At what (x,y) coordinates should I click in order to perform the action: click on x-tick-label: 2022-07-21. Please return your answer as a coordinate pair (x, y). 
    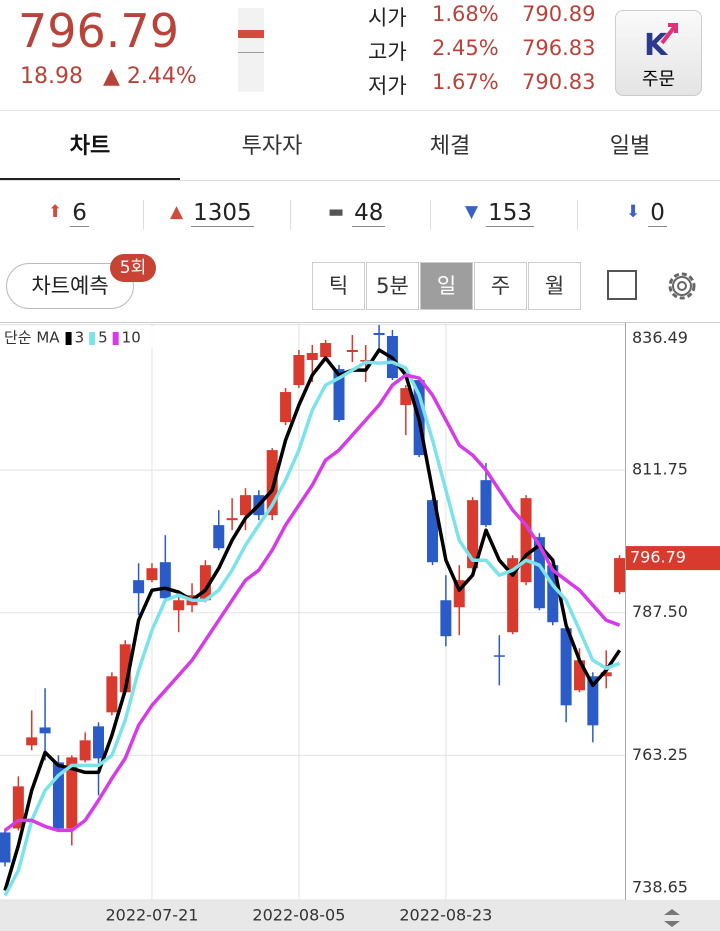
    Looking at the image, I should click on (151, 915).